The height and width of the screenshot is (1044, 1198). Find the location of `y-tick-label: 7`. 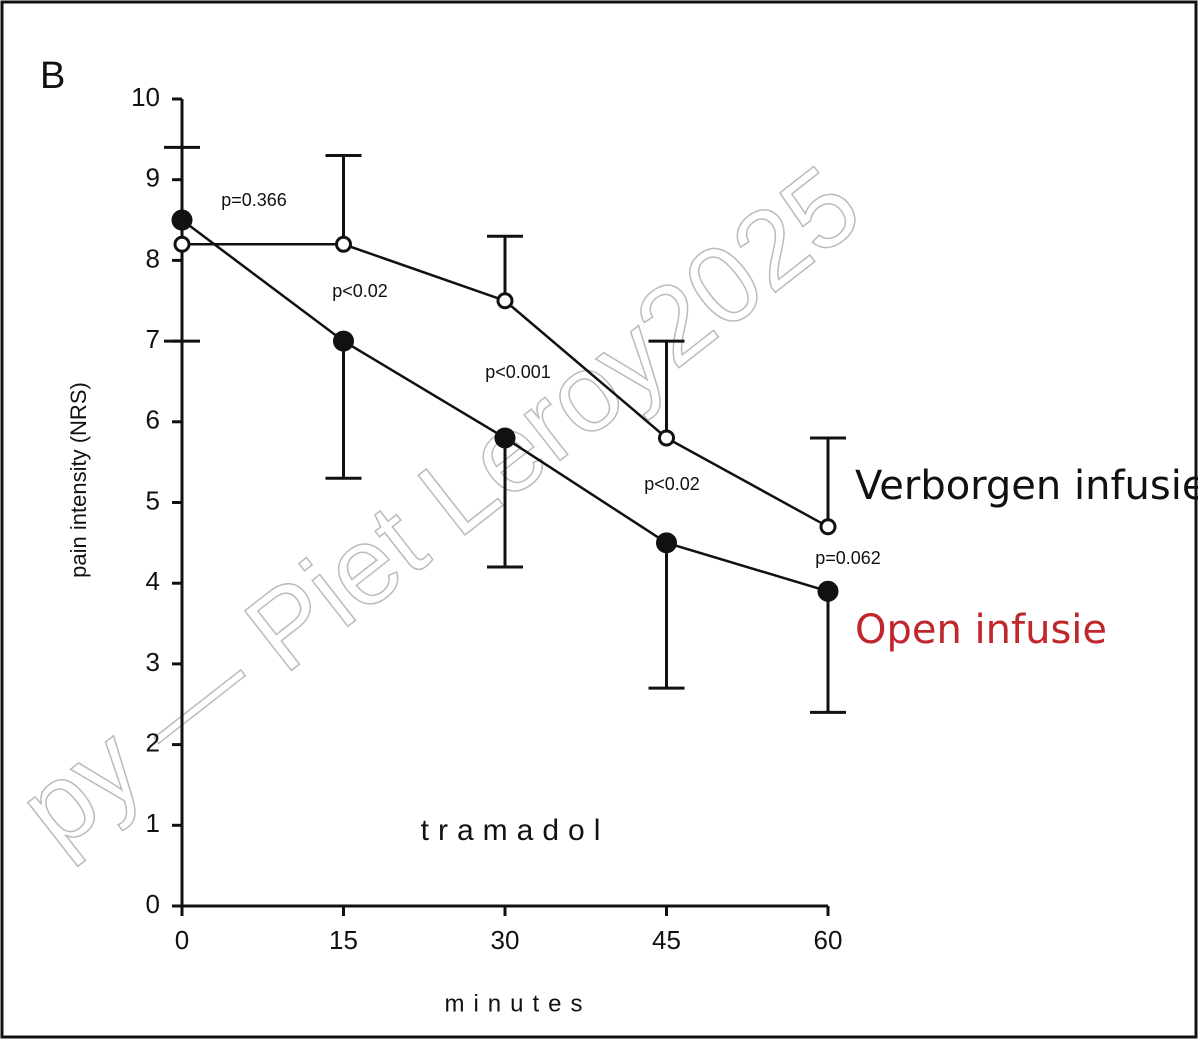

y-tick-label: 7 is located at coordinates (153, 339).